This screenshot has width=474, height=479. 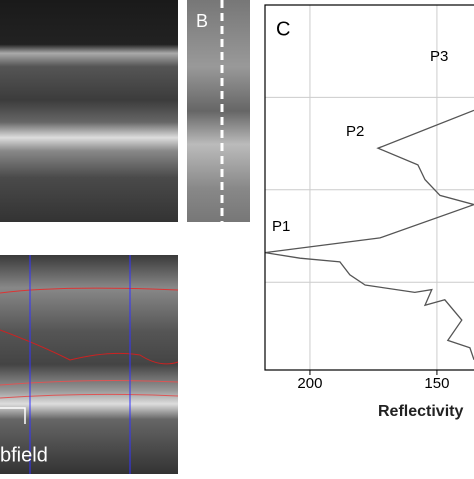 What do you see at coordinates (439, 56) in the screenshot?
I see `annotation: P3` at bounding box center [439, 56].